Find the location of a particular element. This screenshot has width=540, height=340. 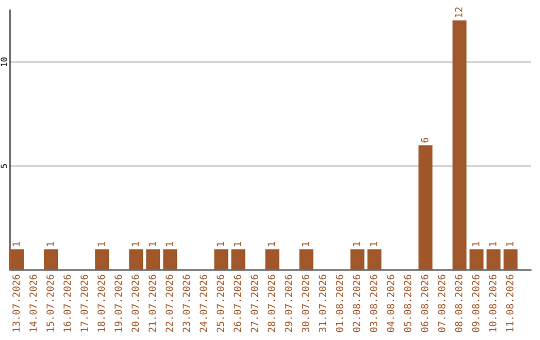

x-tick-label: 27.07.2026 is located at coordinates (254, 303).